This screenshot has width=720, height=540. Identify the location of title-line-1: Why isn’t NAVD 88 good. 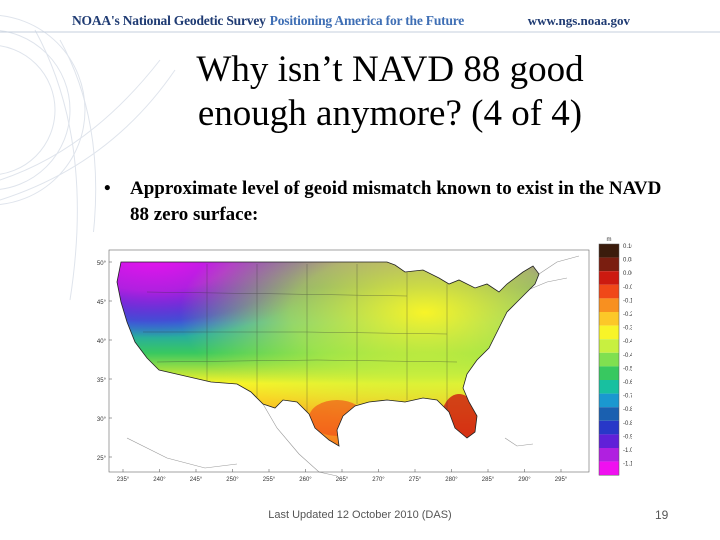
(390, 69).